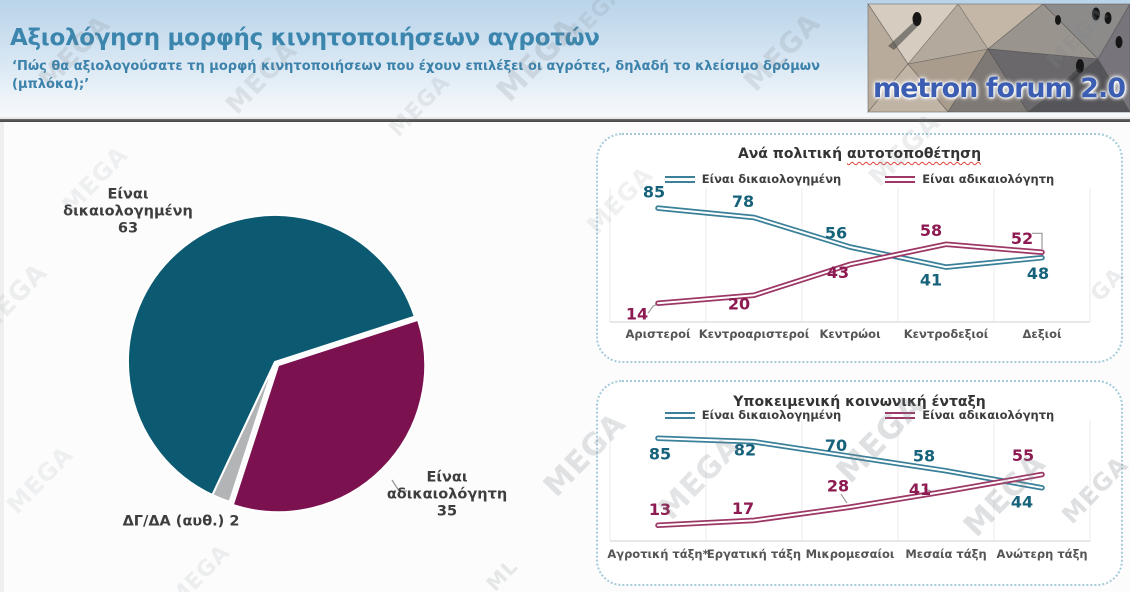 This screenshot has height=592, width=1130. What do you see at coordinates (658, 334) in the screenshot?
I see `category-label: Αριστεροί` at bounding box center [658, 334].